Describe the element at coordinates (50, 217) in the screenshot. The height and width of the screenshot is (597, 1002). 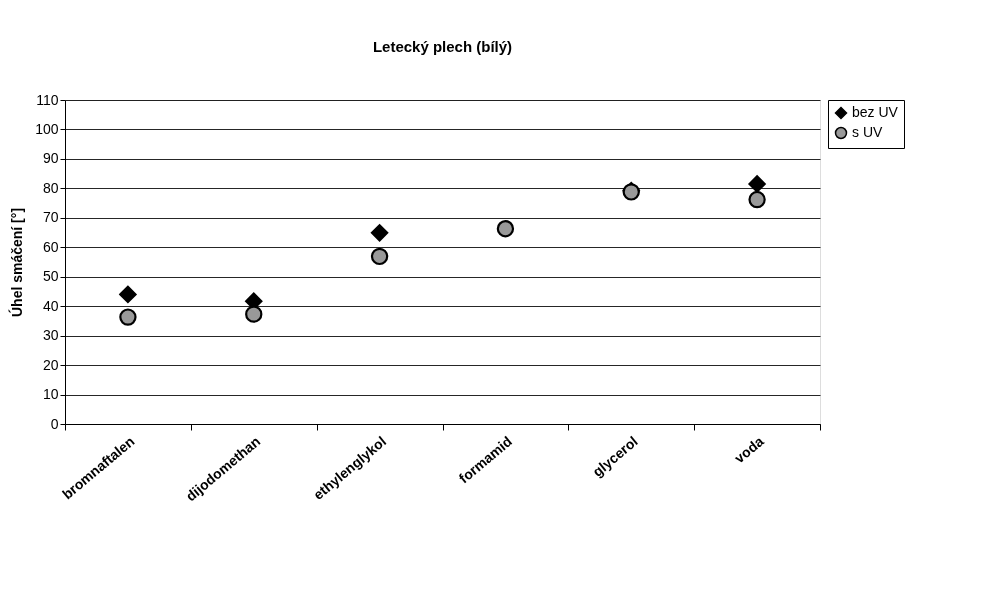
I see `y-tick-label: 70` at that location.